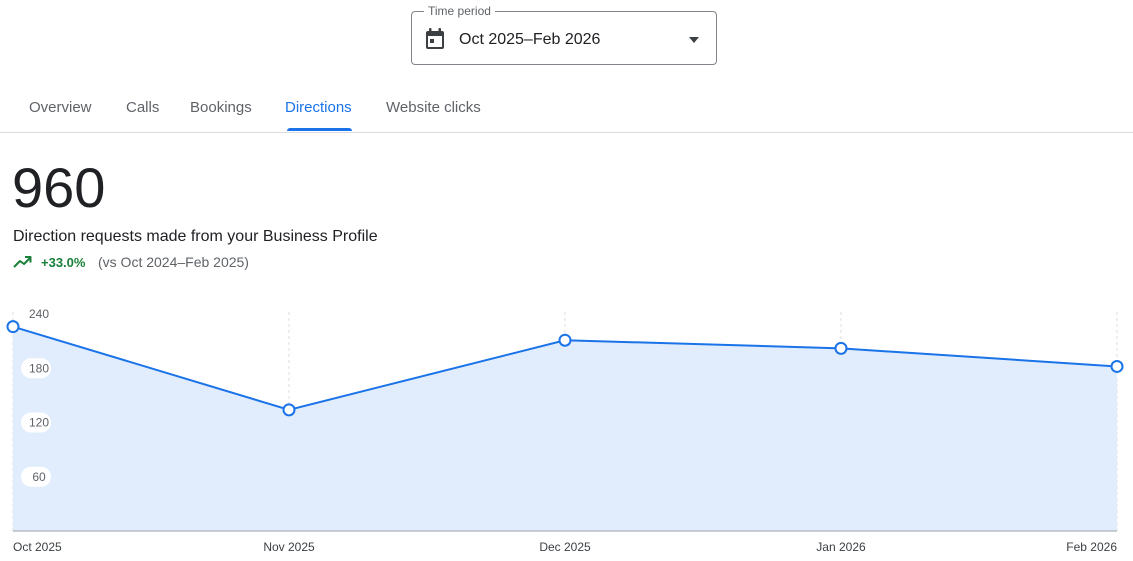 This screenshot has width=1133, height=561. What do you see at coordinates (433, 107) in the screenshot?
I see `tab-website-clicks: Website clicks` at bounding box center [433, 107].